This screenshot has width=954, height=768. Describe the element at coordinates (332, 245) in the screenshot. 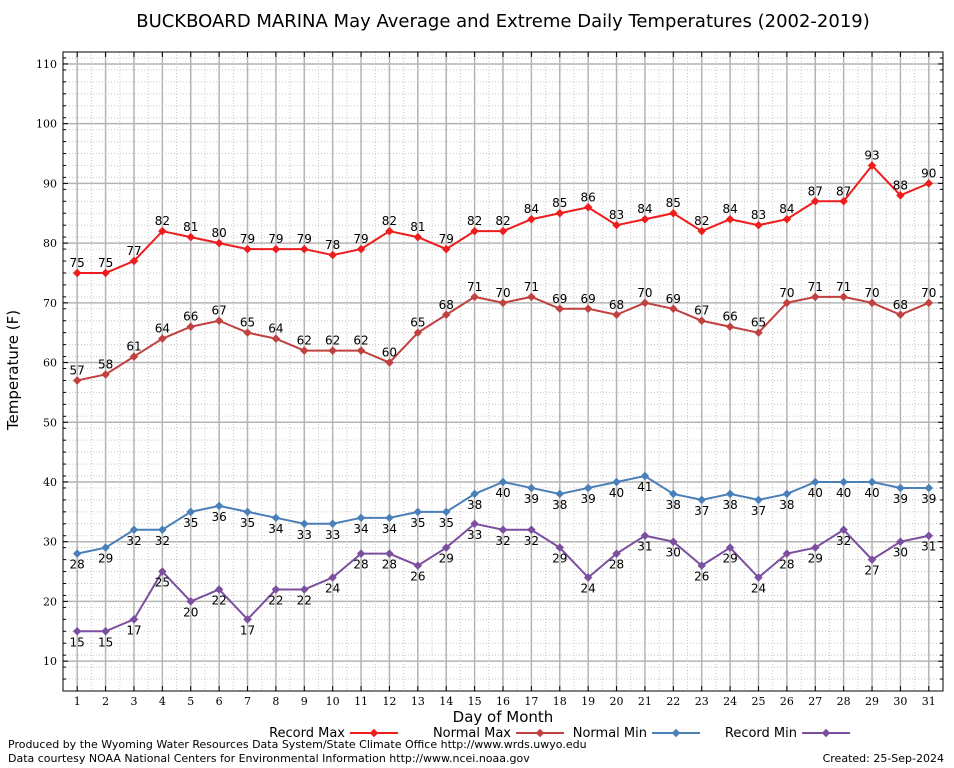

I see `data-label: 78` at that location.